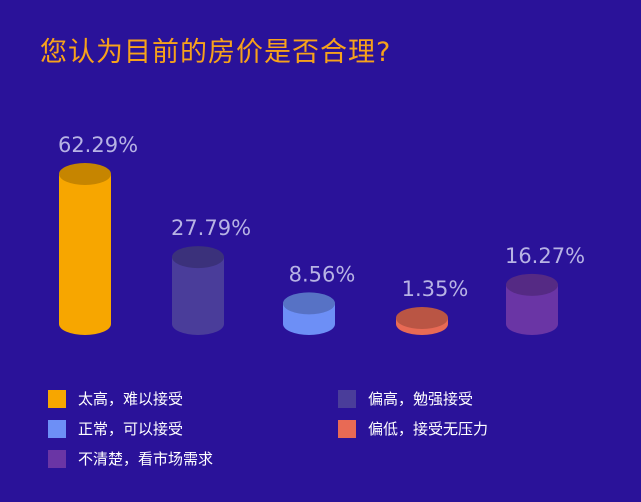  I want to click on legend-item-low: 偏低，接受无压力, so click(413, 428).